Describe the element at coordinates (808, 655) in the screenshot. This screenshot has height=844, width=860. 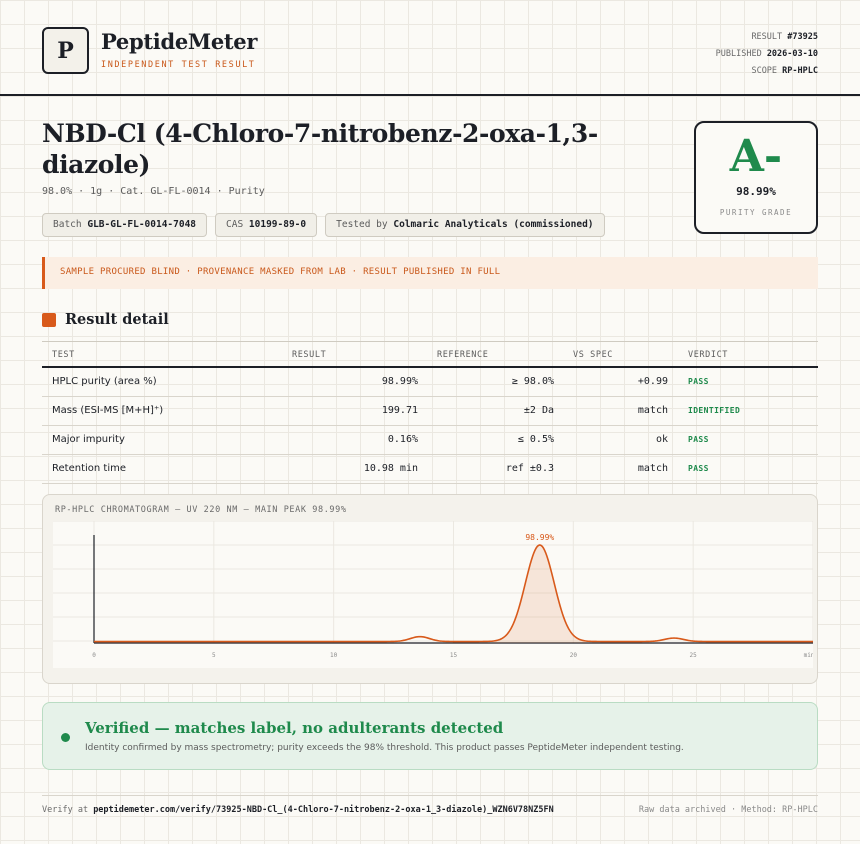
I see `x-tick-label: min` at that location.